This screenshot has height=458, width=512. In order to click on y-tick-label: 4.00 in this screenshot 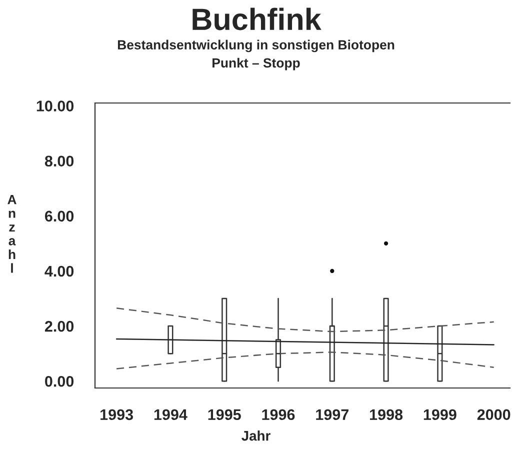, I will do `click(59, 271)`.